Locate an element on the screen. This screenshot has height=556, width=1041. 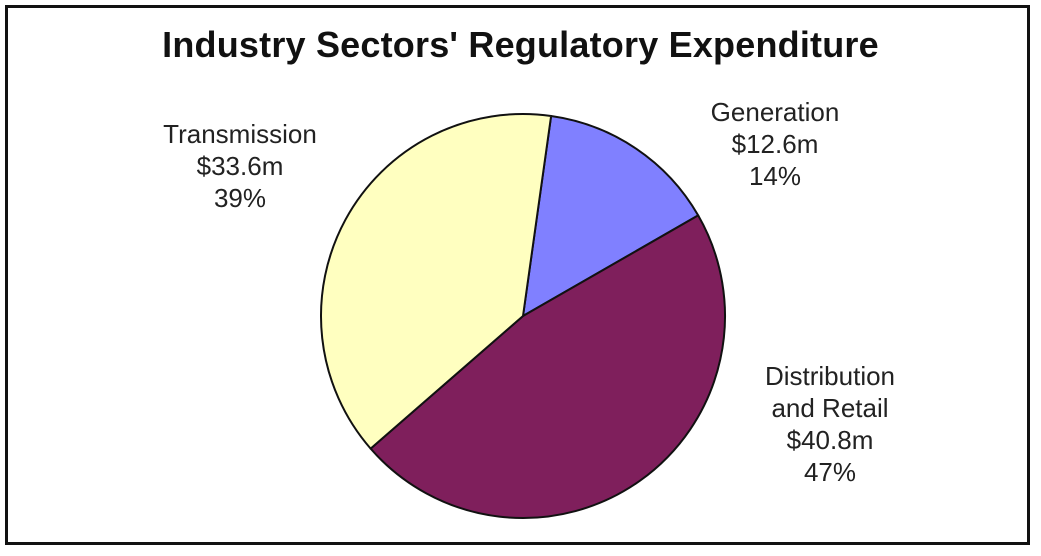
slice-percent-transmission: 39% is located at coordinates (240, 198).